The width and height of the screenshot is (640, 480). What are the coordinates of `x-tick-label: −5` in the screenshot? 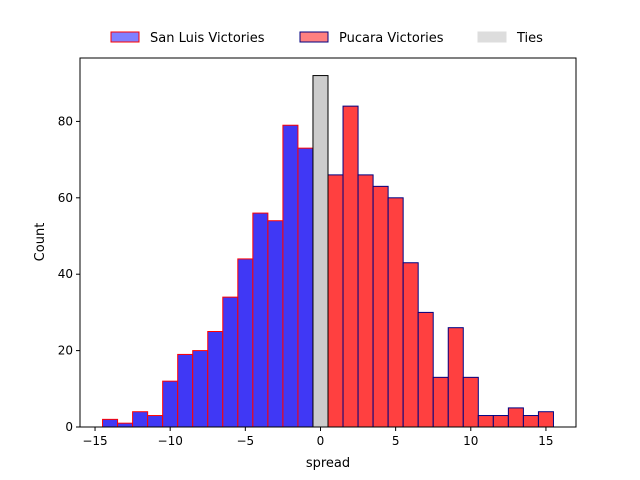 It's located at (245, 441).